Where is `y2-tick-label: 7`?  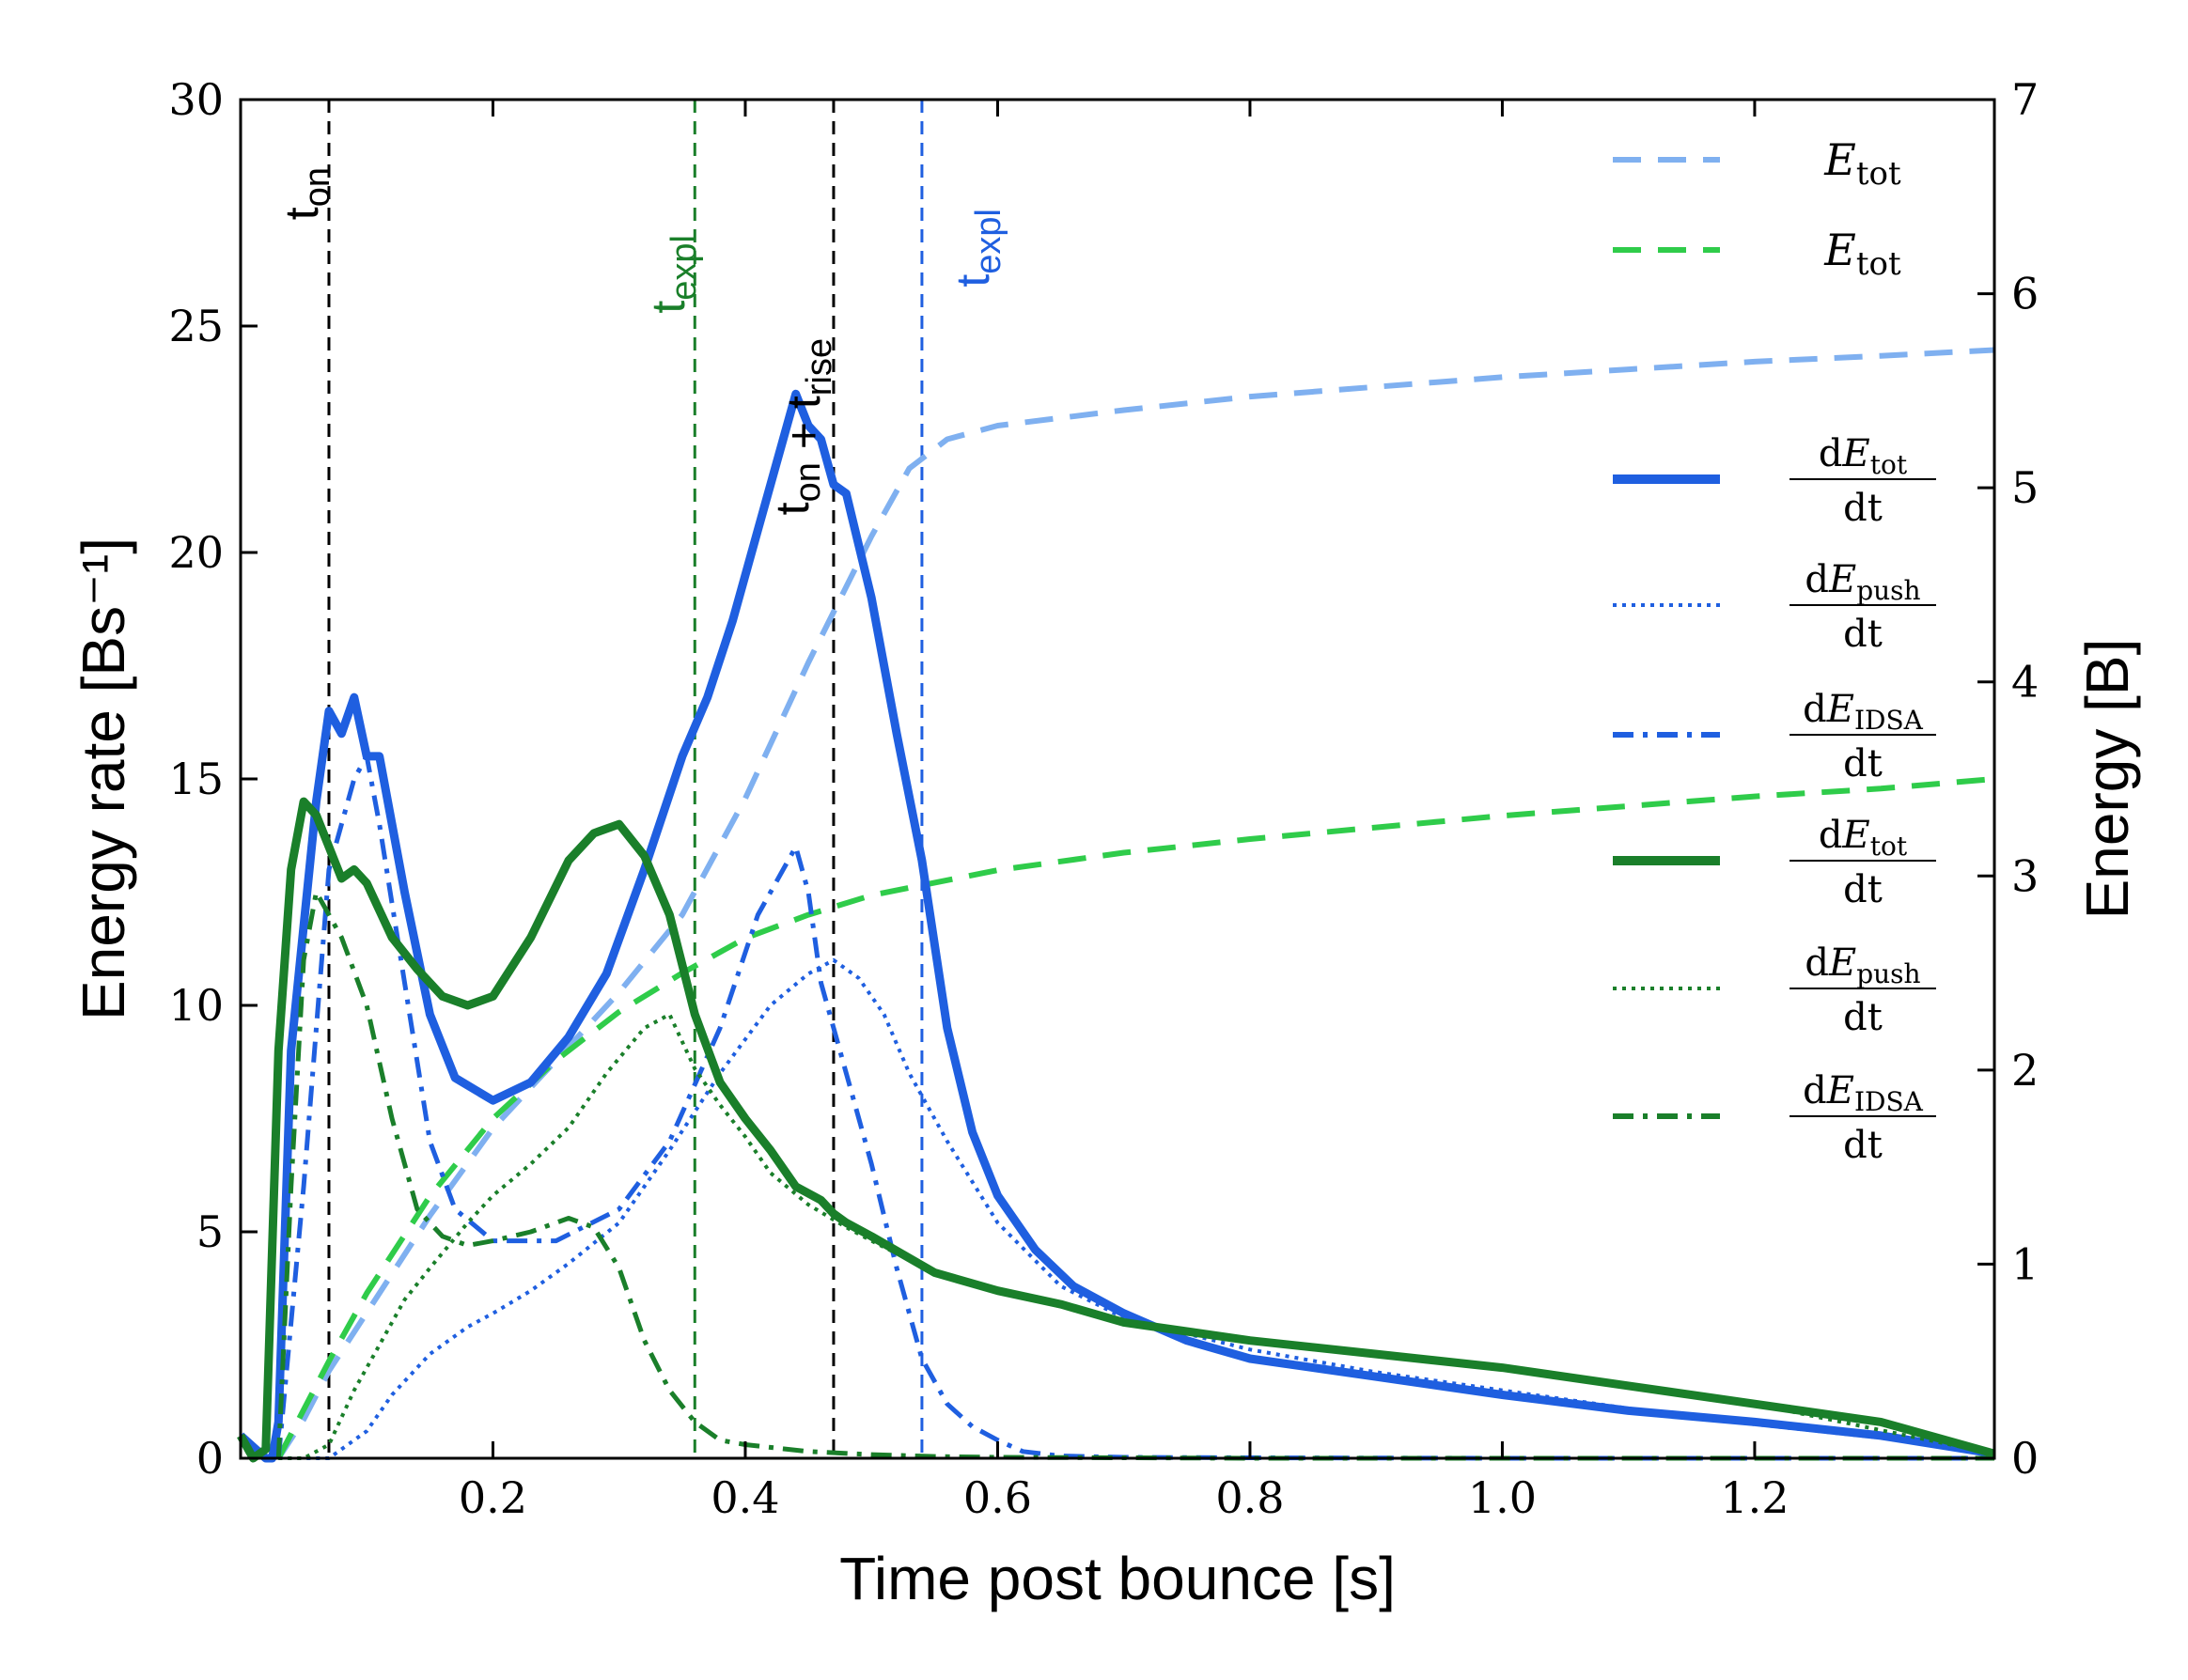
y2-tick-label: 7 is located at coordinates (2025, 99).